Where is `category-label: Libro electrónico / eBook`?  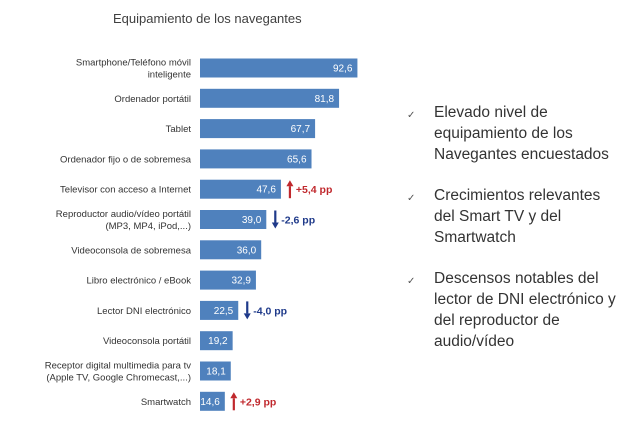 category-label: Libro electrónico / eBook is located at coordinates (138, 281).